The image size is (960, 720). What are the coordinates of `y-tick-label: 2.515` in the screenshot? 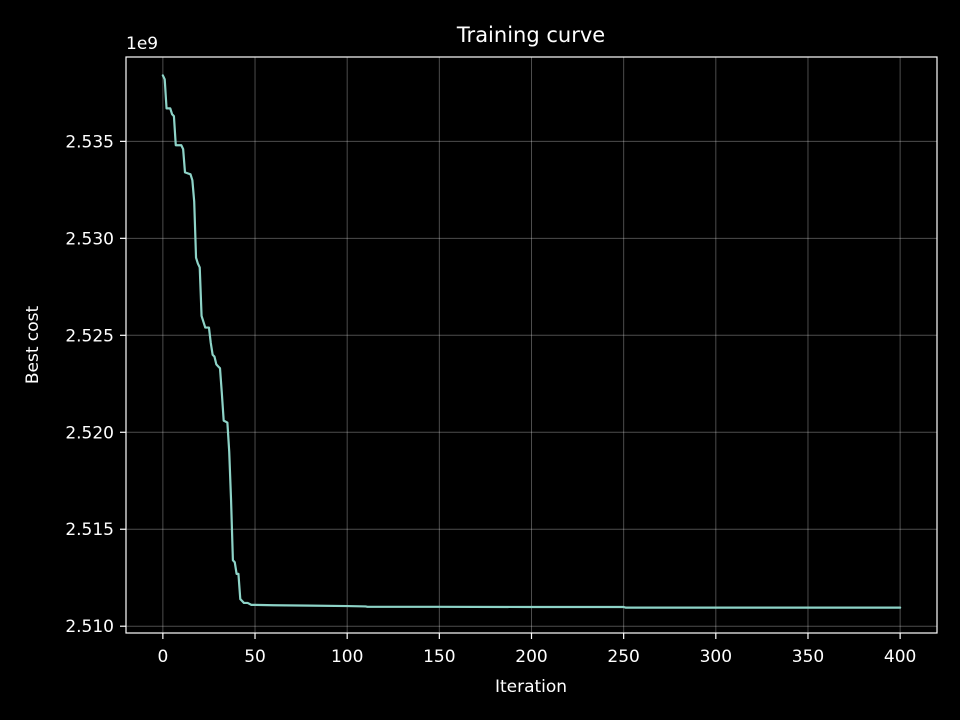 It's located at (89, 530).